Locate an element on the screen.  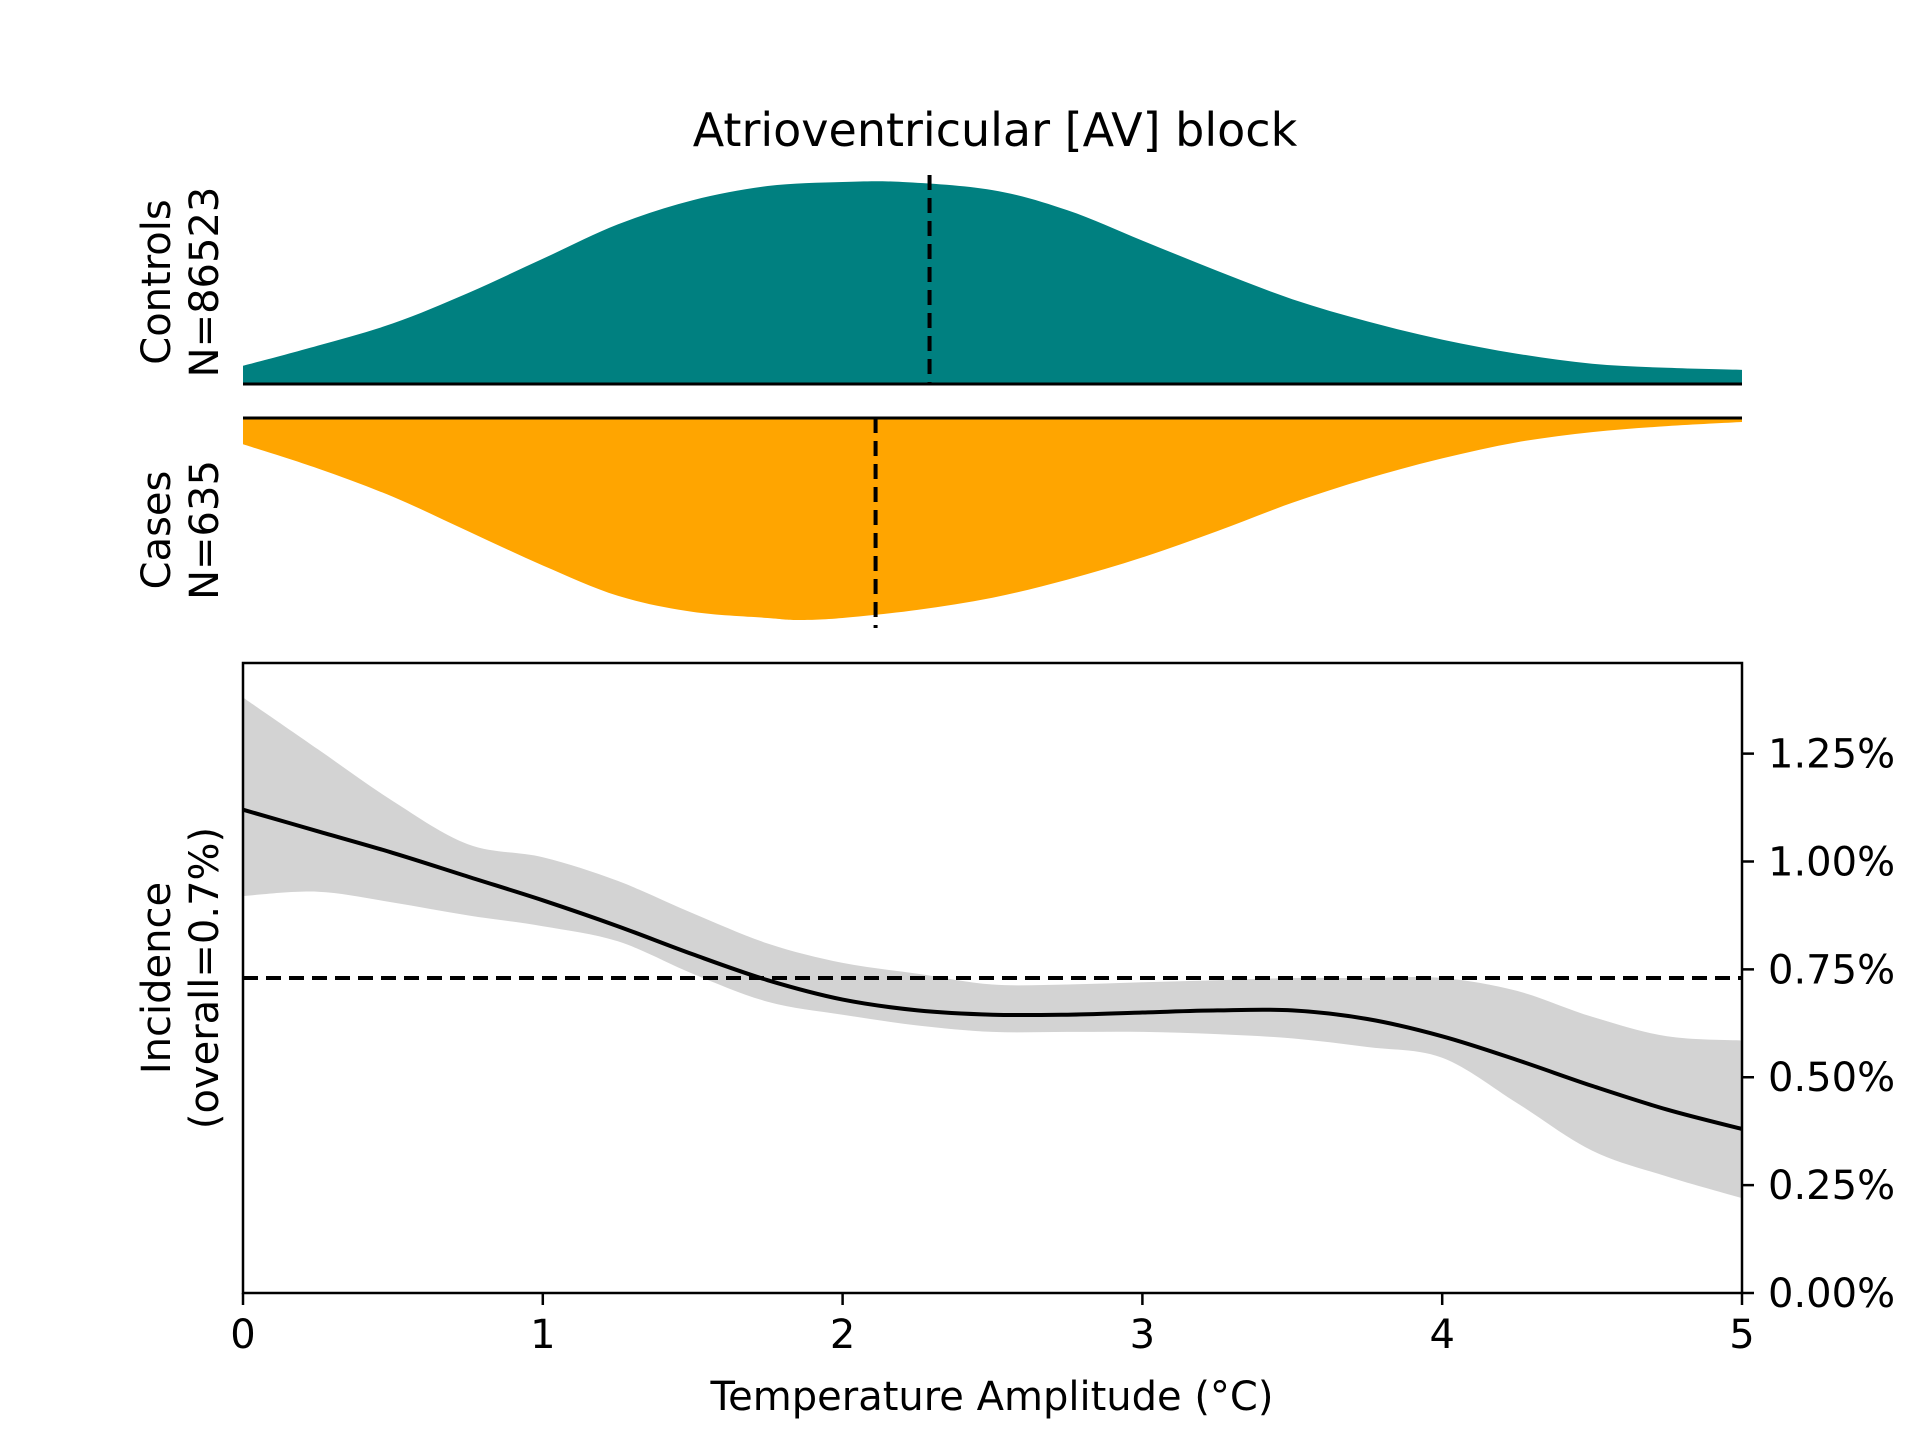
x-tick-label: 3 is located at coordinates (1142, 1335).